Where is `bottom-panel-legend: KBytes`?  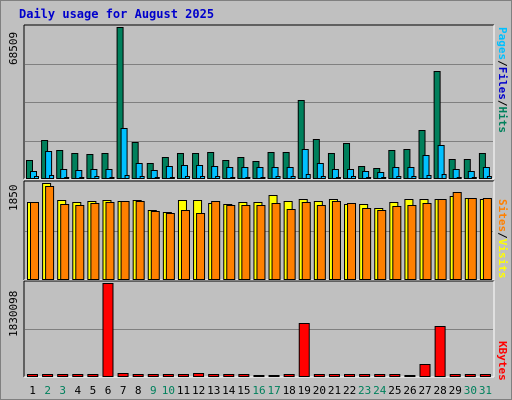
bottom-panel-legend: KBytes is located at coordinates (502, 361).